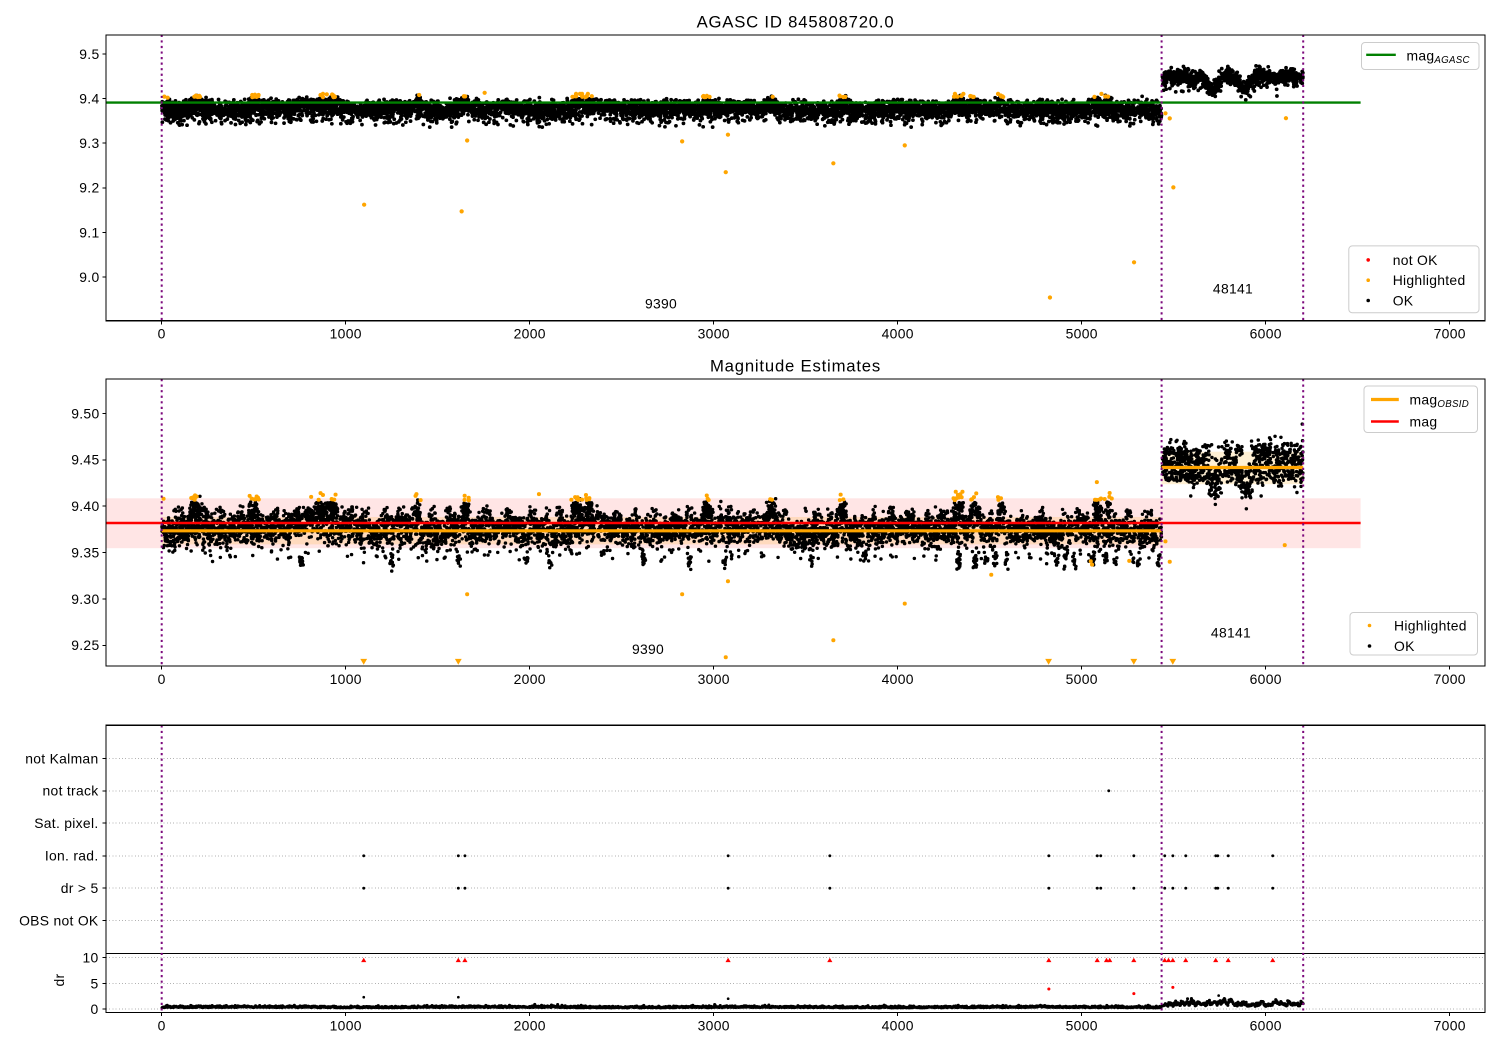  I want to click on svg-text: Sat. pixel., so click(66, 823).